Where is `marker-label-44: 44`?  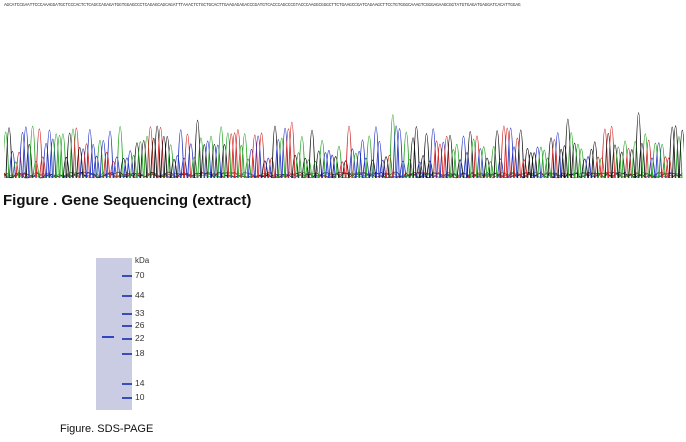 marker-label-44: 44 is located at coordinates (140, 295).